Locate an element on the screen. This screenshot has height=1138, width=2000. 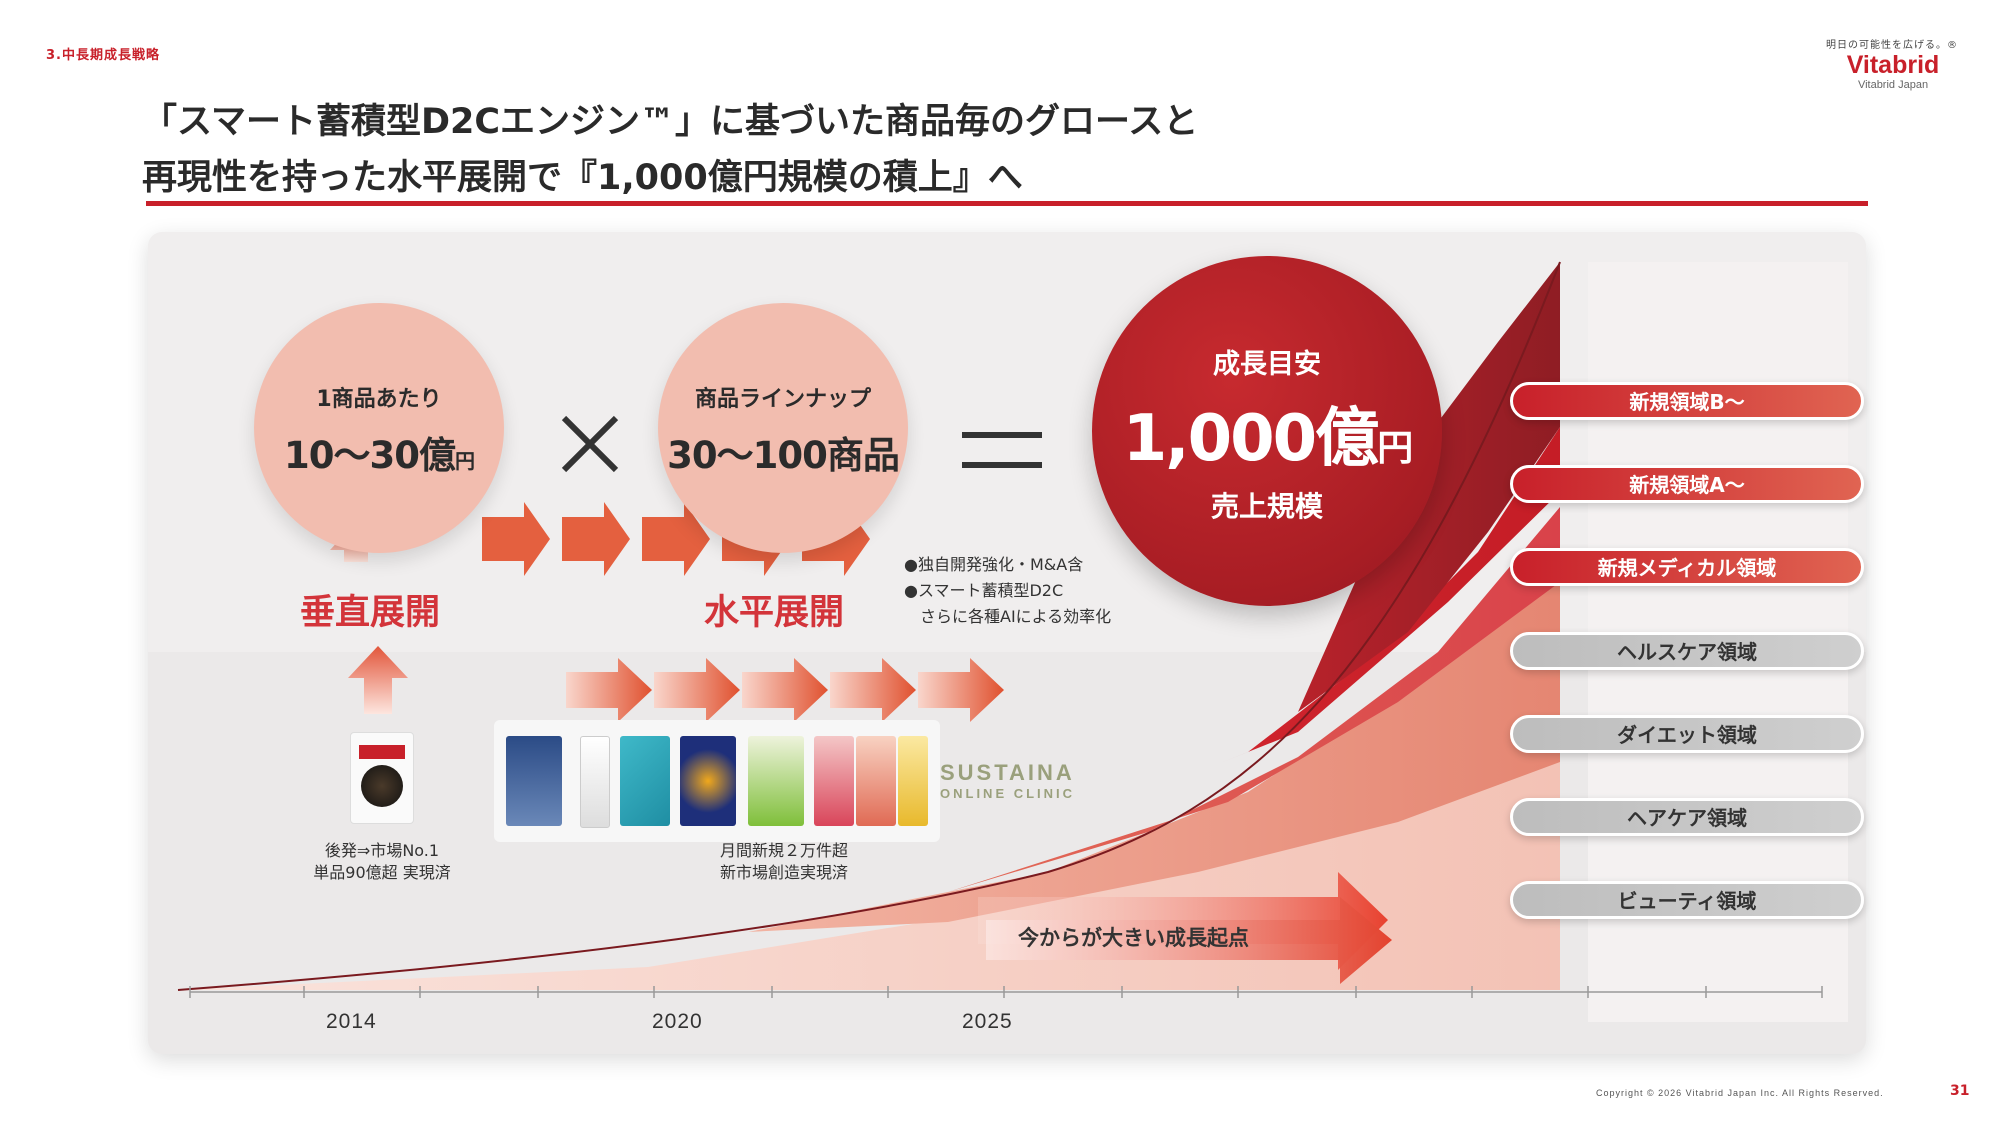
segment-pill: 新規メディカル領域 is located at coordinates (1687, 567).